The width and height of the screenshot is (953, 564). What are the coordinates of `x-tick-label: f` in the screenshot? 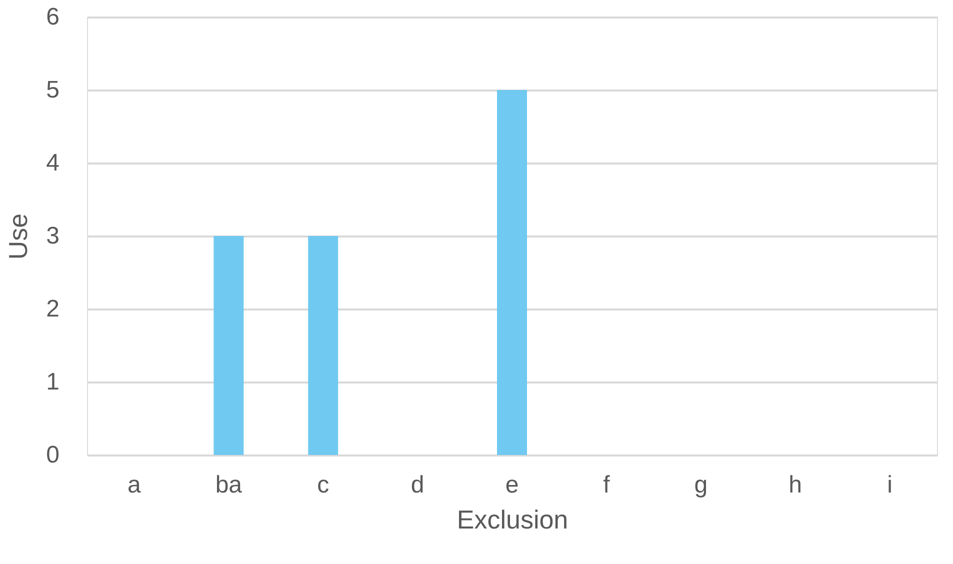 It's located at (606, 485).